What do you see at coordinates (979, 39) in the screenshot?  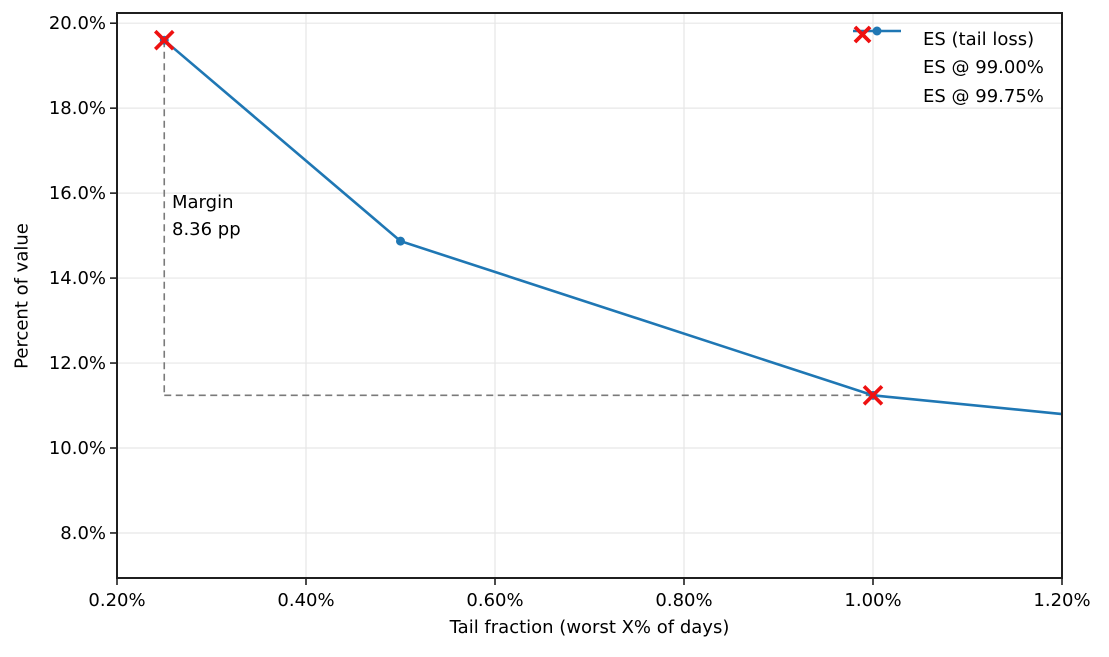 I see `legend-label: ES (tail loss)` at bounding box center [979, 39].